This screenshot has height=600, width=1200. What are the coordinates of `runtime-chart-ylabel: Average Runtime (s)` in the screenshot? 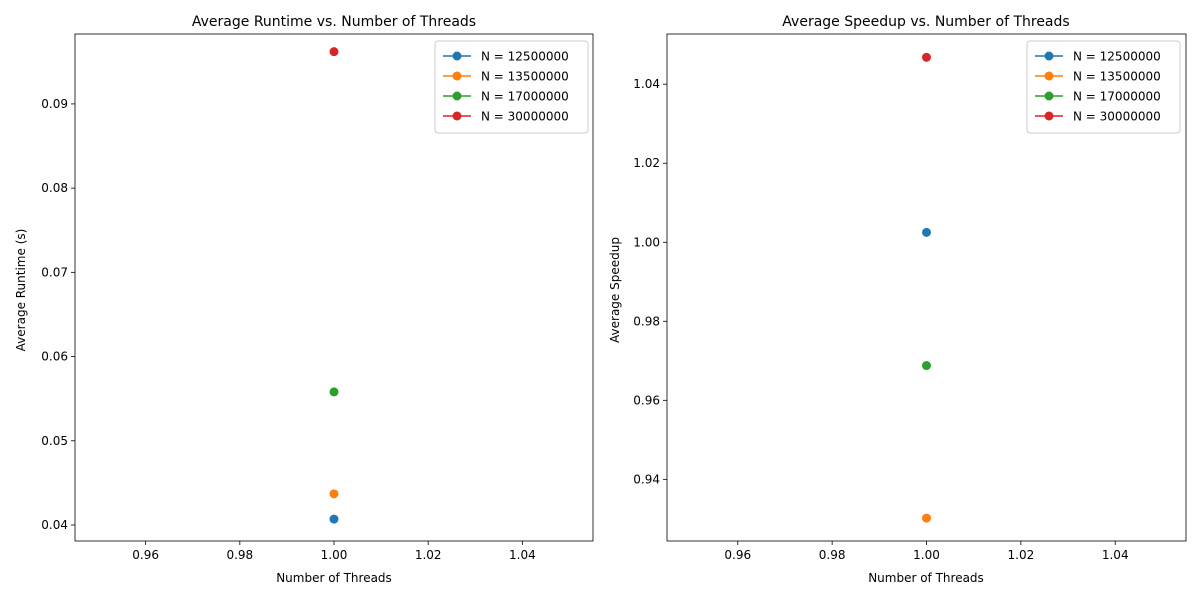 It's located at (21, 290).